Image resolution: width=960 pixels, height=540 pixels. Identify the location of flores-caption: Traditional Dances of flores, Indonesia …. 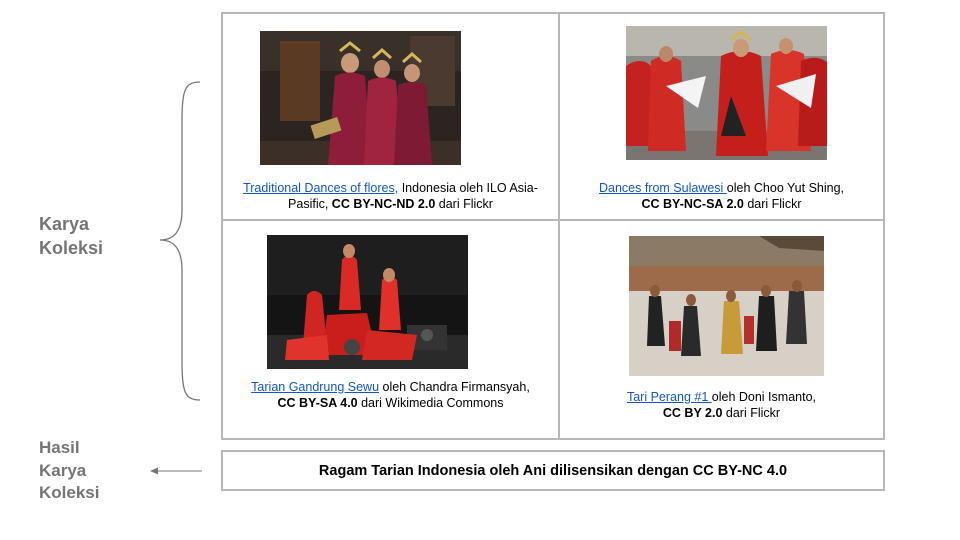
(390, 196).